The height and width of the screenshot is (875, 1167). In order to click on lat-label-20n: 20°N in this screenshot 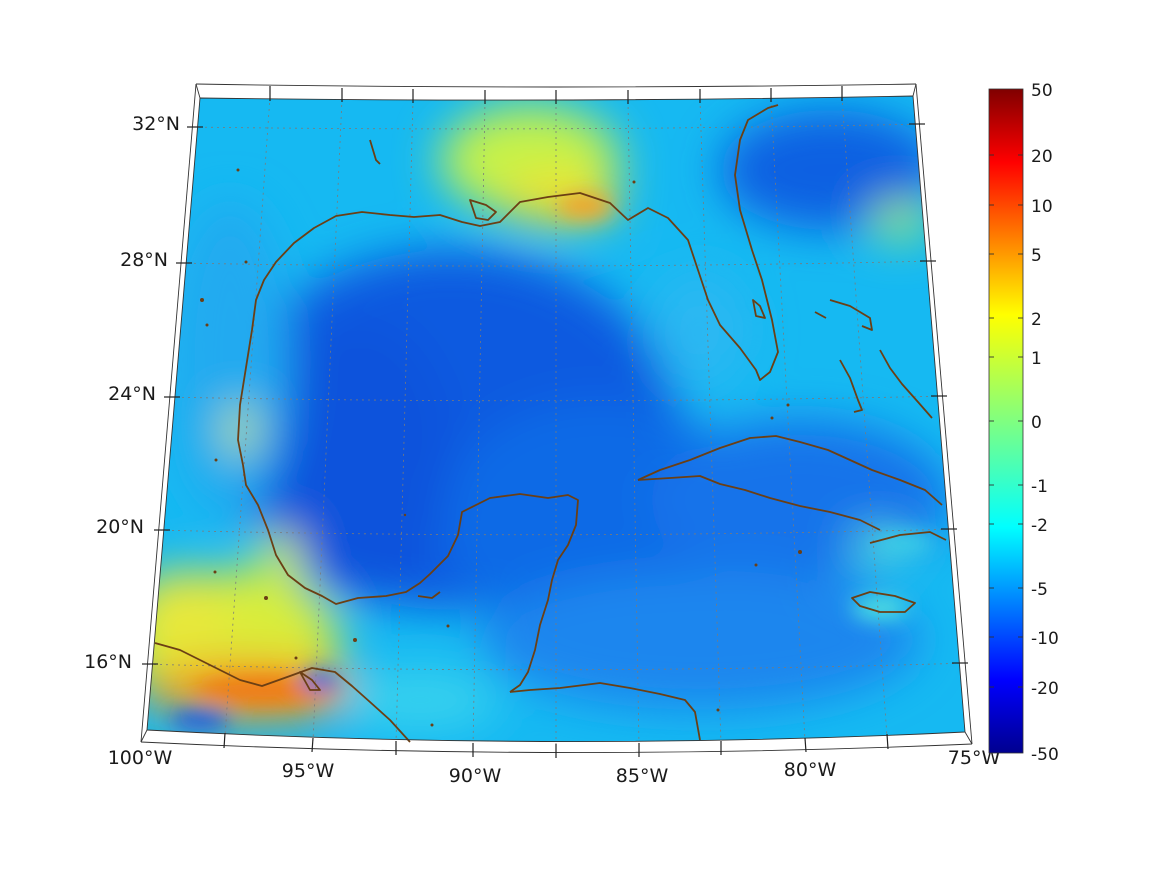, I will do `click(120, 527)`.